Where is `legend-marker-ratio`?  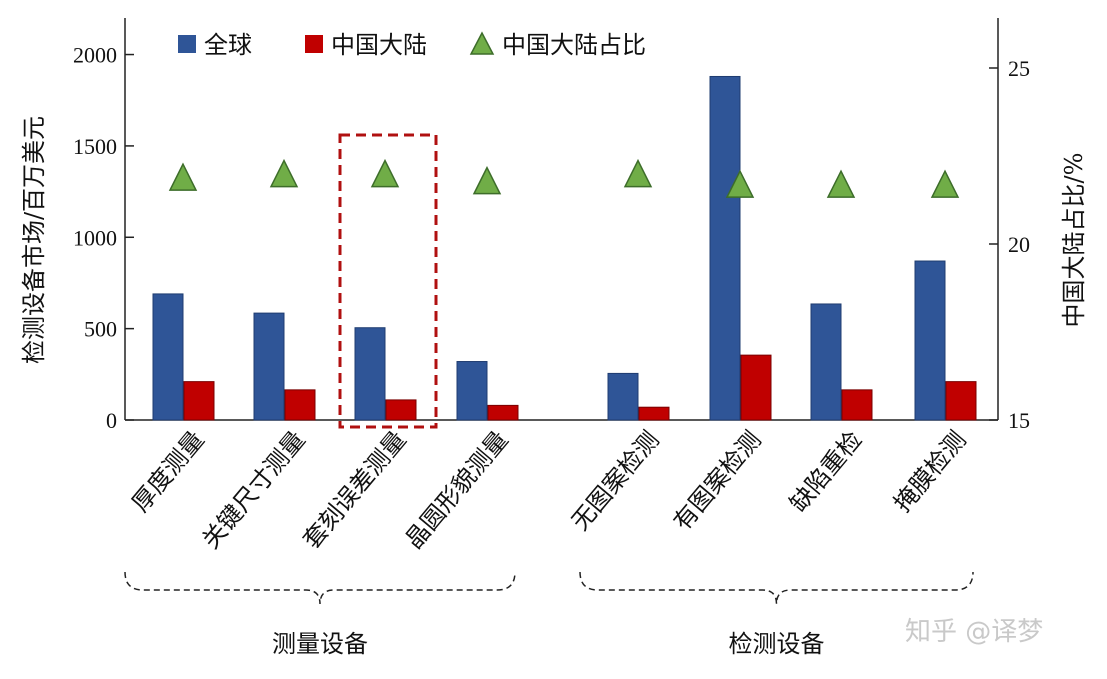 legend-marker-ratio is located at coordinates (482, 43).